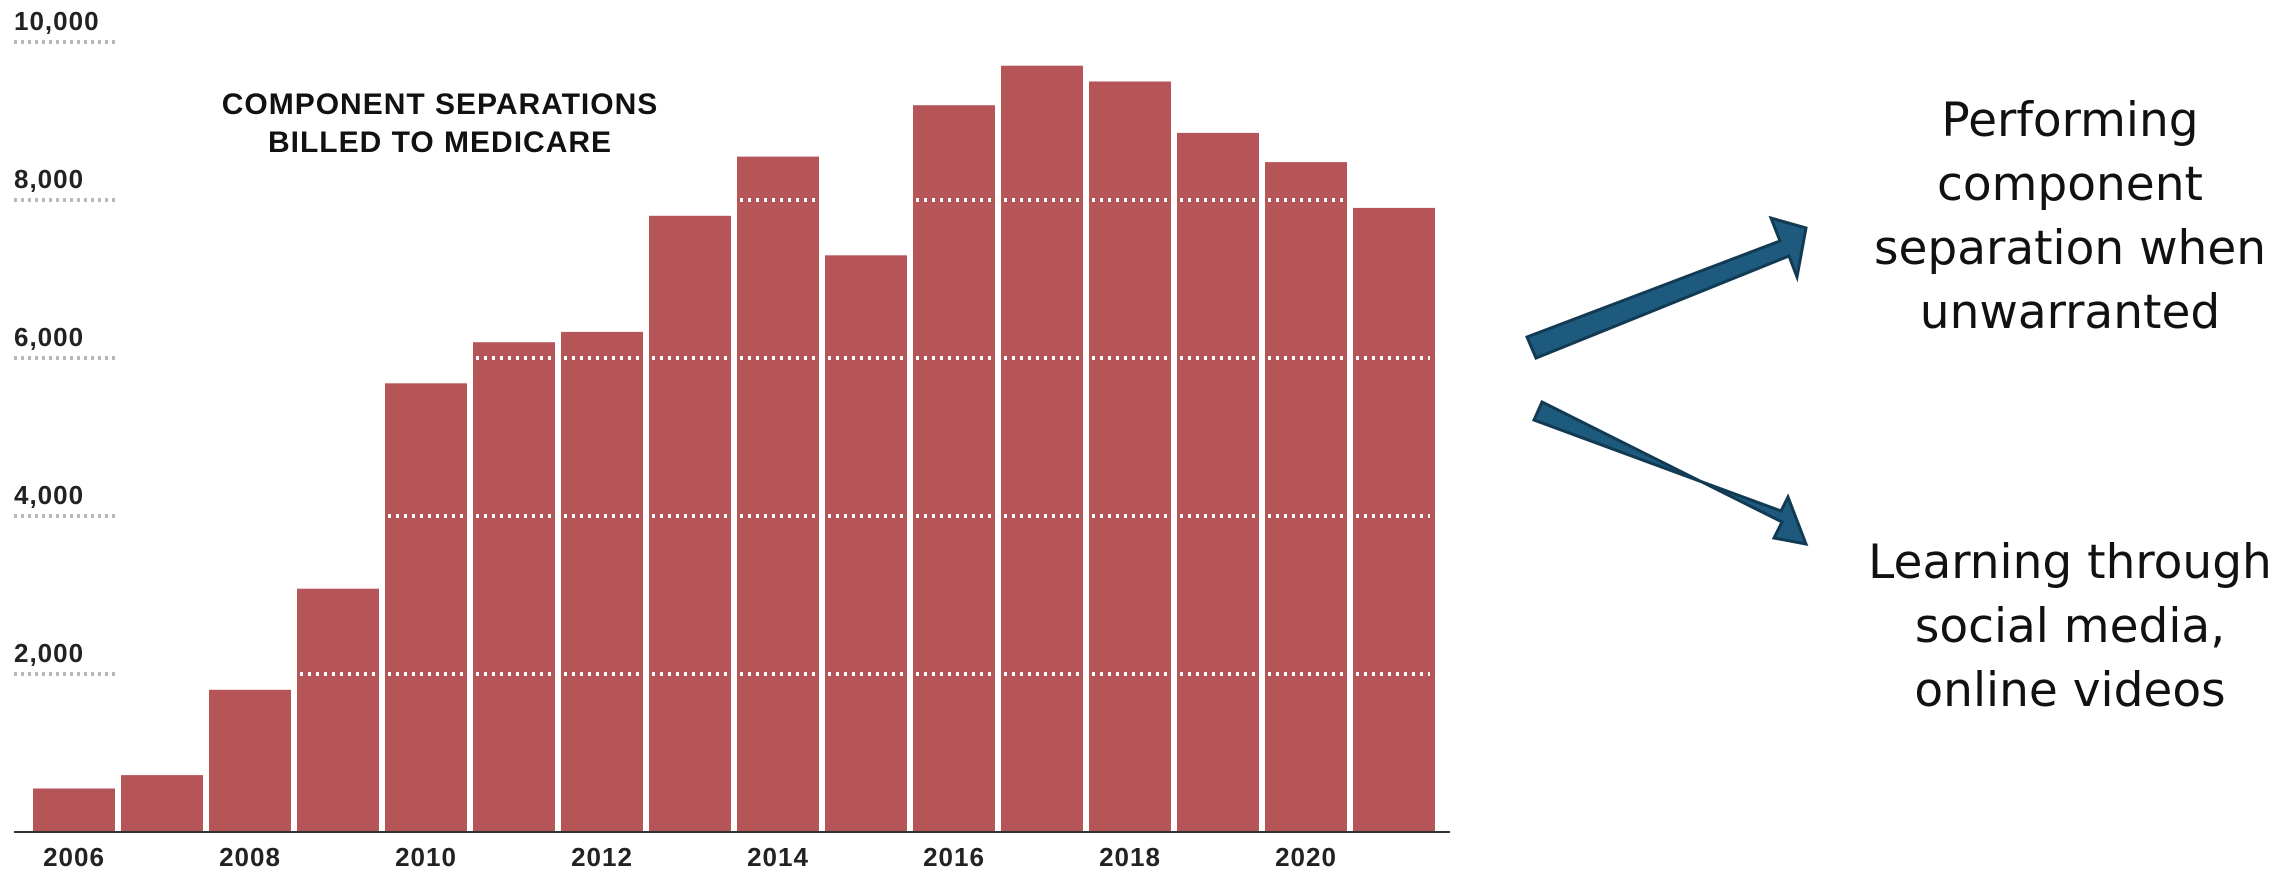 Image resolution: width=2280 pixels, height=873 pixels. I want to click on annotation-lower-line-2: social media,, so click(2070, 626).